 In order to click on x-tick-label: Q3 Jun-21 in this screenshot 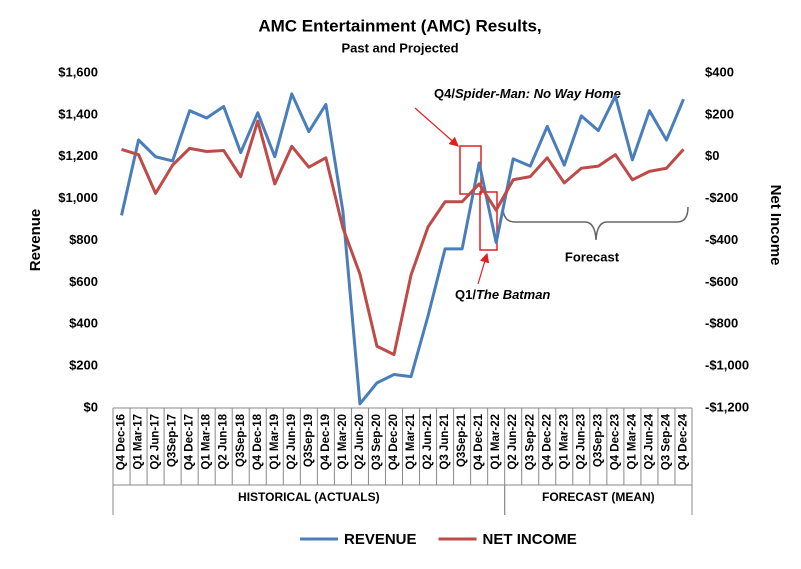, I will do `click(445, 441)`.